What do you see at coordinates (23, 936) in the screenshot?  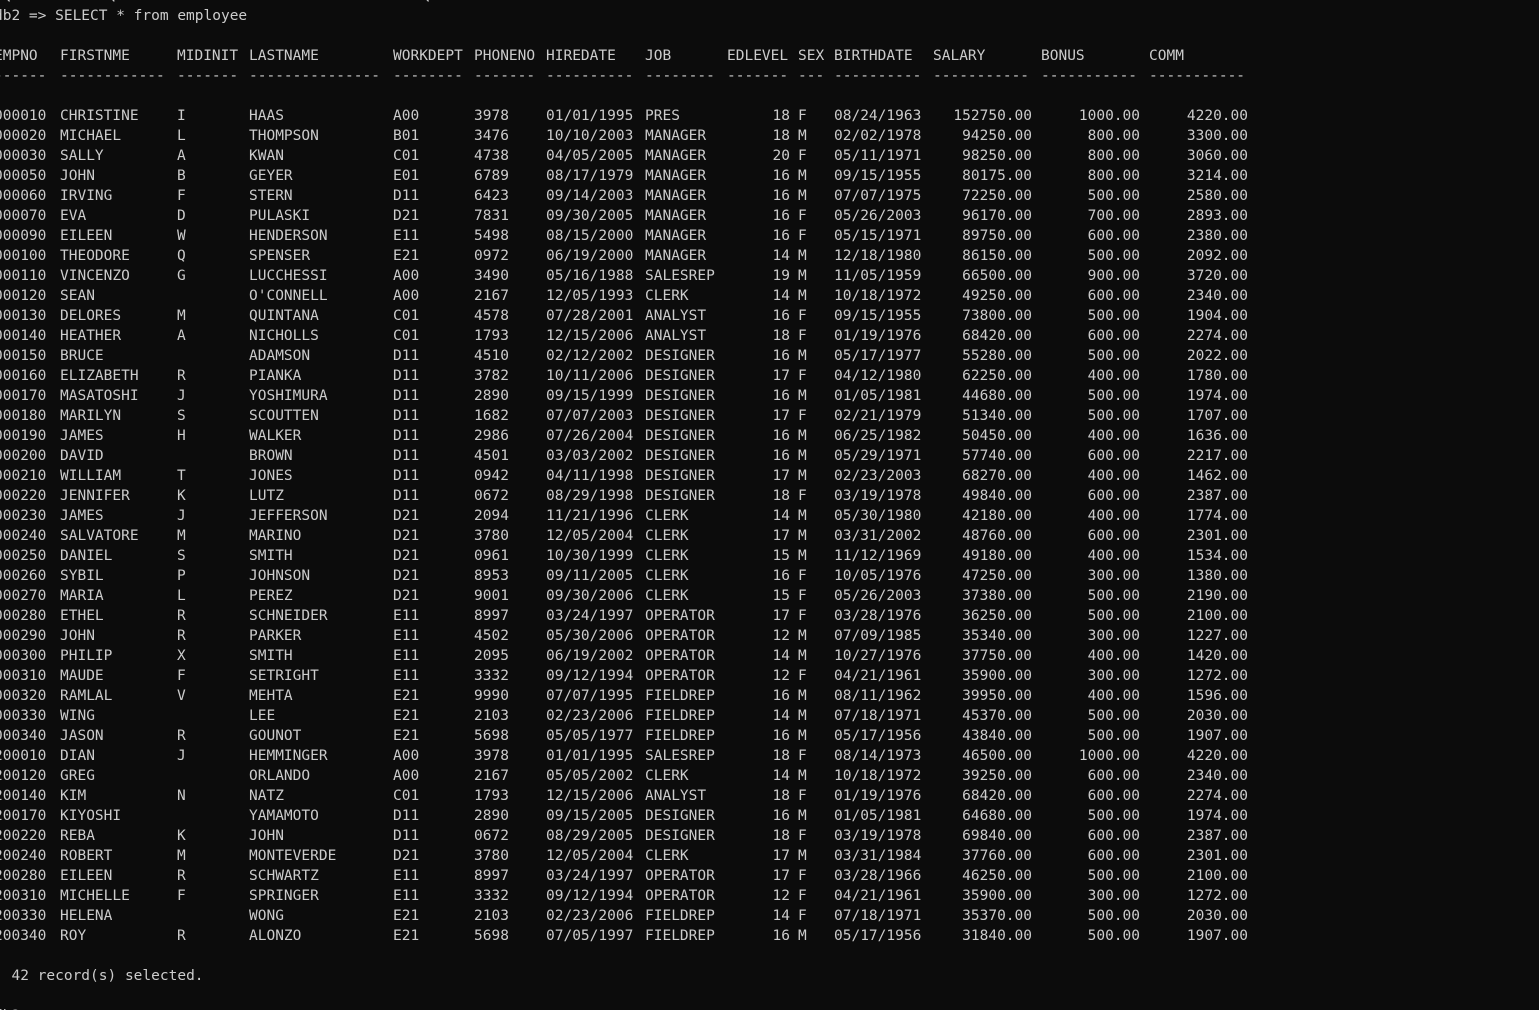 I see `cell-empno: 200340` at bounding box center [23, 936].